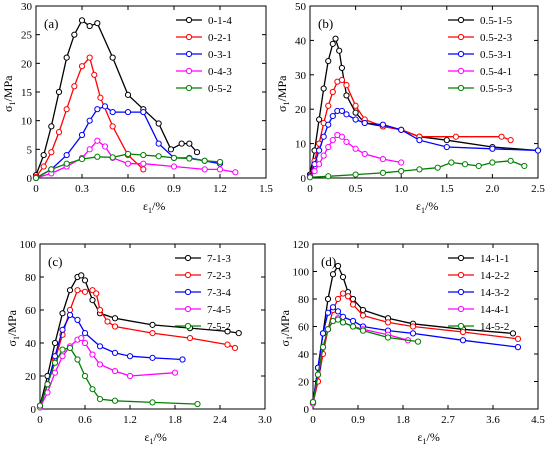 Image resolution: width=550 pixels, height=459 pixels. I want to click on y-tick-label: 40, so click(301, 41).